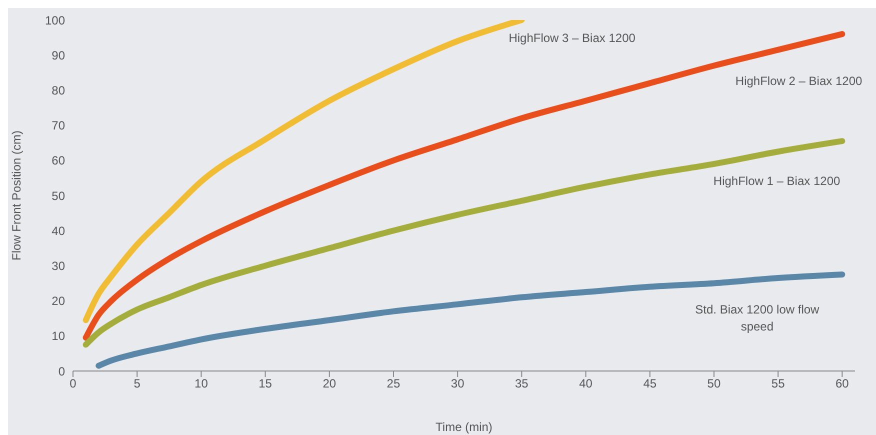 The image size is (876, 435). What do you see at coordinates (586, 383) in the screenshot?
I see `x-tick-label: 40` at bounding box center [586, 383].